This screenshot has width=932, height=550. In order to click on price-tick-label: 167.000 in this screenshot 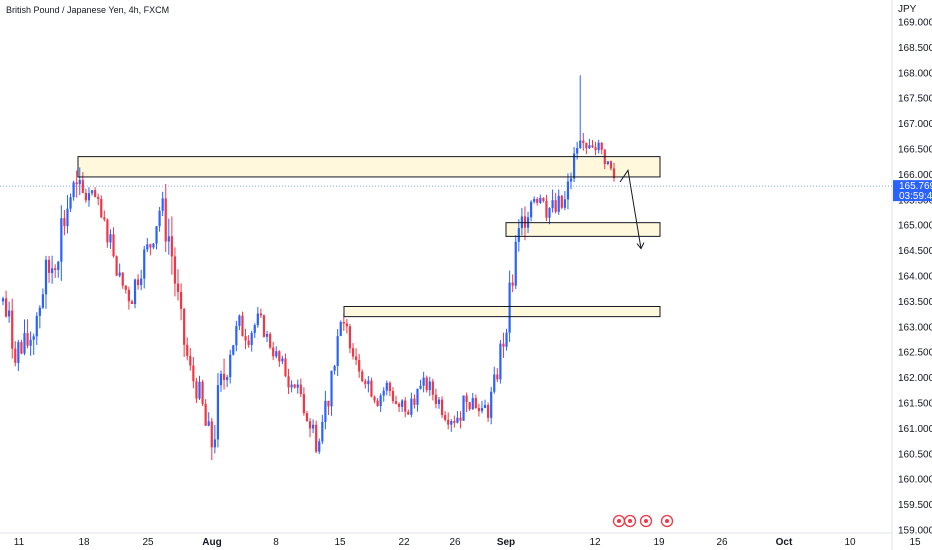, I will do `click(915, 124)`.